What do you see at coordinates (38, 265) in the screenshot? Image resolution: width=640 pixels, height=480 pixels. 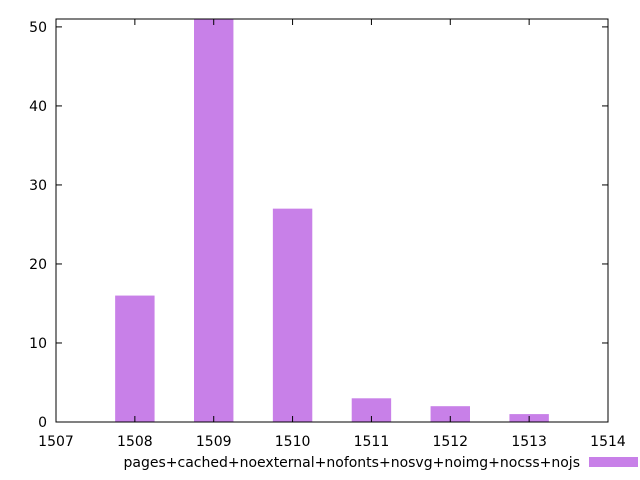 I see `y-tick-label: 20` at bounding box center [38, 265].